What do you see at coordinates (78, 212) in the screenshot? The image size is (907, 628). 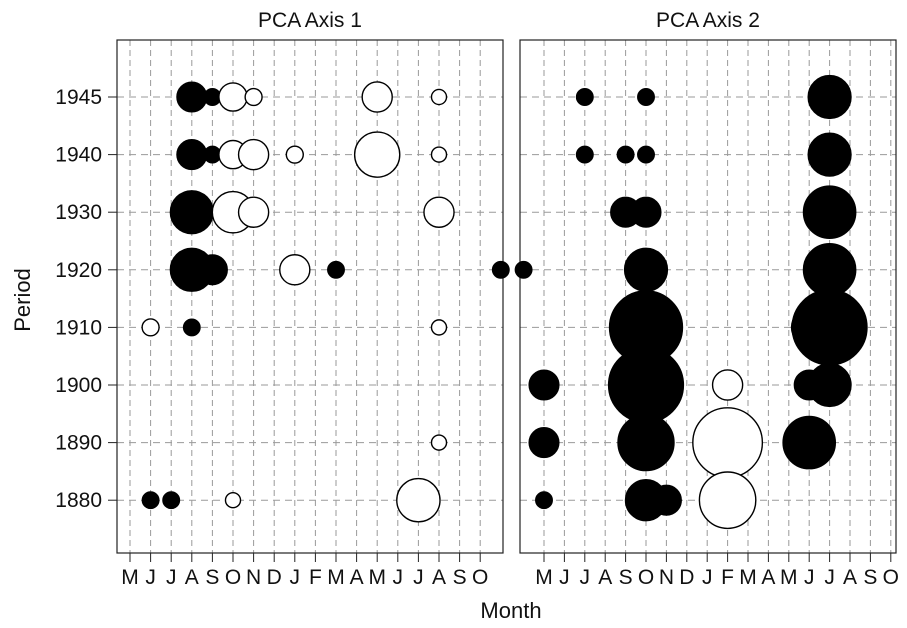 I see `y-tick-label: 1930` at bounding box center [78, 212].